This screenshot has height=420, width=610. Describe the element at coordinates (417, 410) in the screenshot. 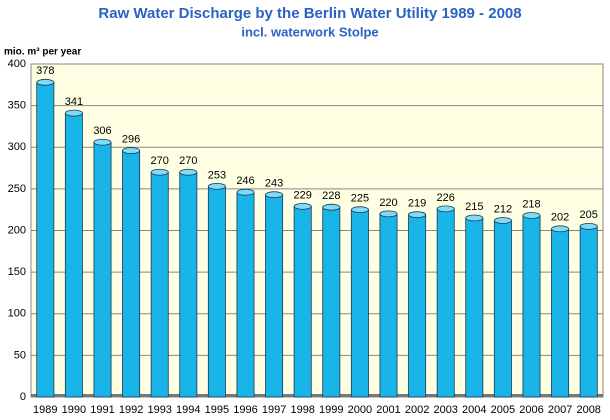

I see `x-tick-label: 2002` at that location.